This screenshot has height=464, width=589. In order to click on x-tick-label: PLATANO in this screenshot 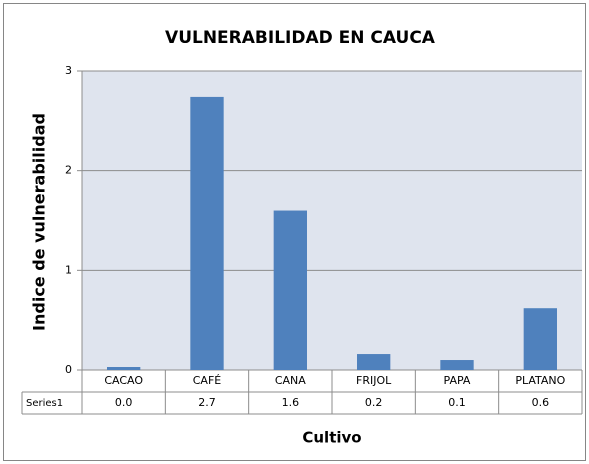, I will do `click(540, 380)`.